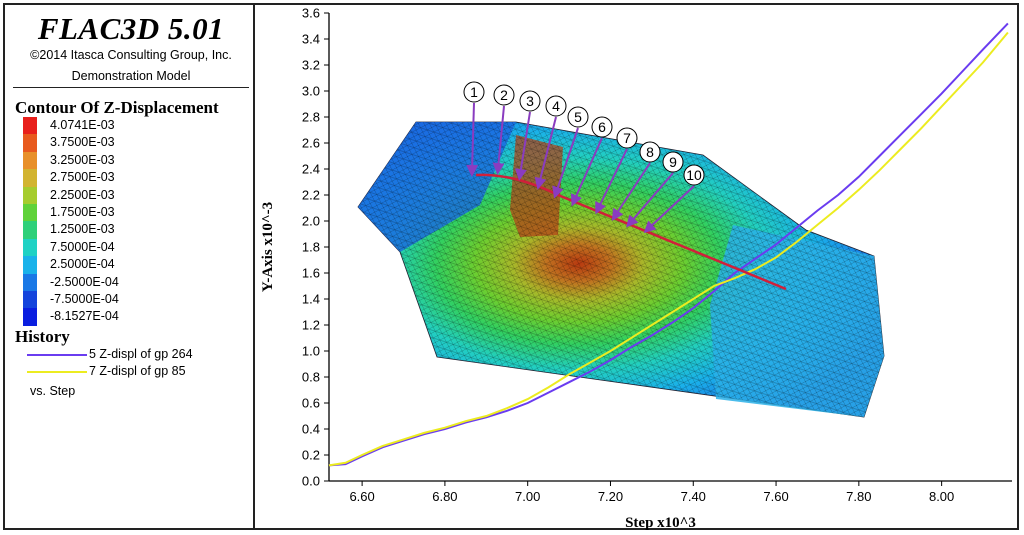 Image resolution: width=1024 pixels, height=535 pixels. I want to click on y-tick-label: 0.6, so click(311, 403).